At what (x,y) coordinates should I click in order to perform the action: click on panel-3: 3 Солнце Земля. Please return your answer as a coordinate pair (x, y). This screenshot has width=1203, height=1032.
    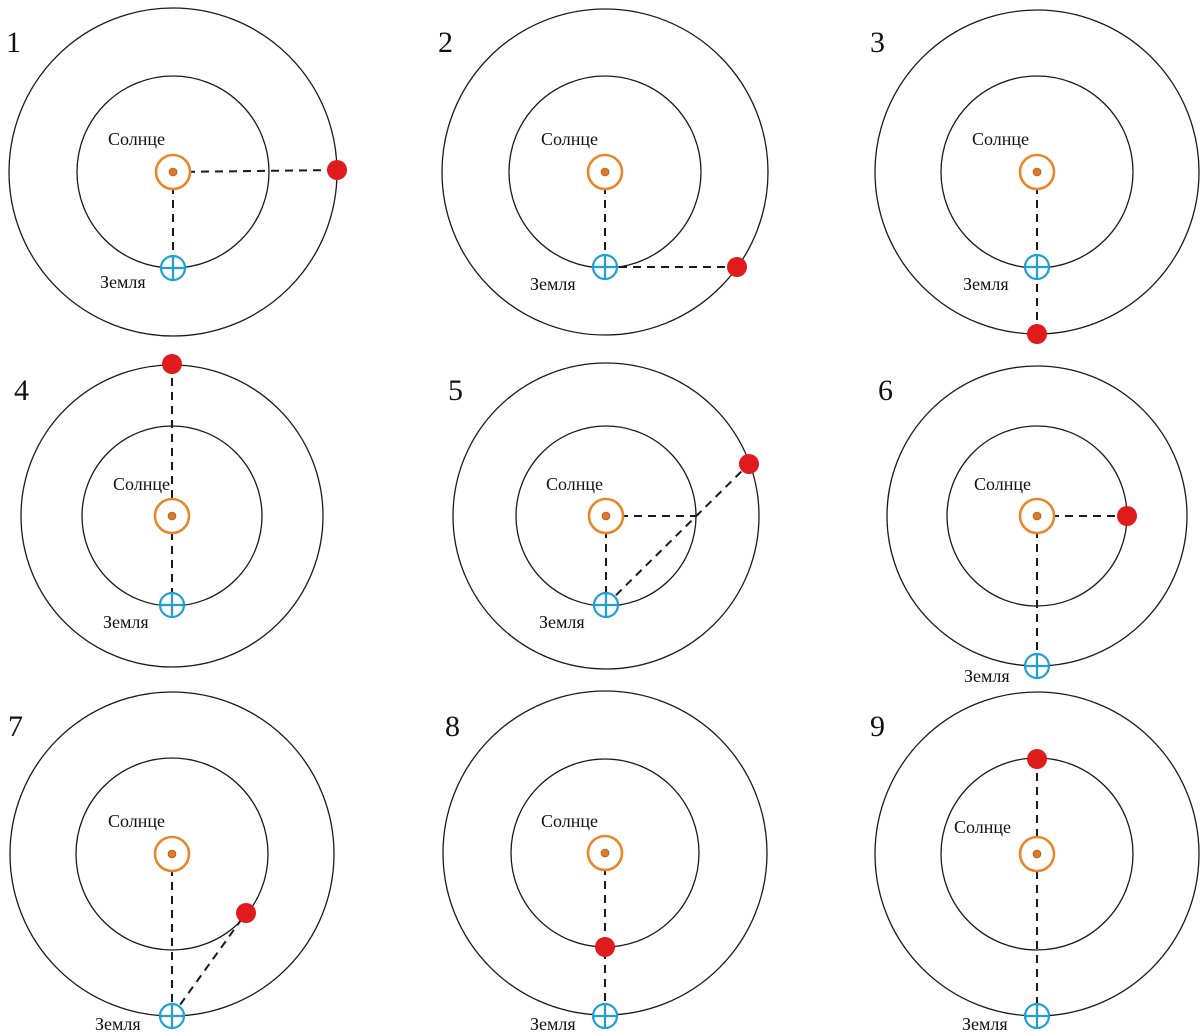
    Looking at the image, I should click on (1034, 177).